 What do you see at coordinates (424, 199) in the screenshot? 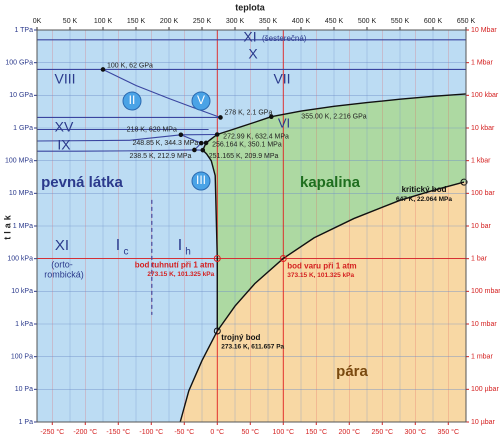
I see `point-note: 647 K, 22.064 MPa` at bounding box center [424, 199].